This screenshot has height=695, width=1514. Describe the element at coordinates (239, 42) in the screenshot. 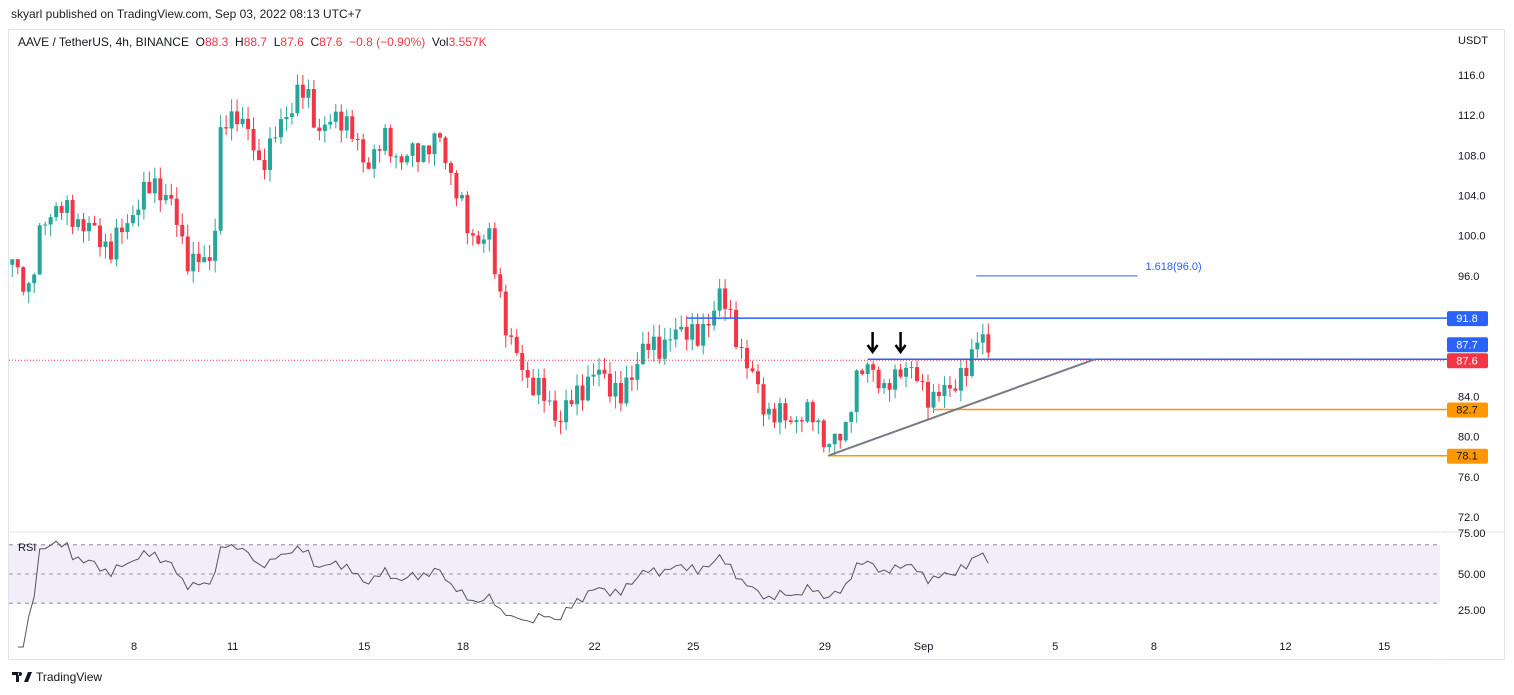

I see `high-label: H` at that location.